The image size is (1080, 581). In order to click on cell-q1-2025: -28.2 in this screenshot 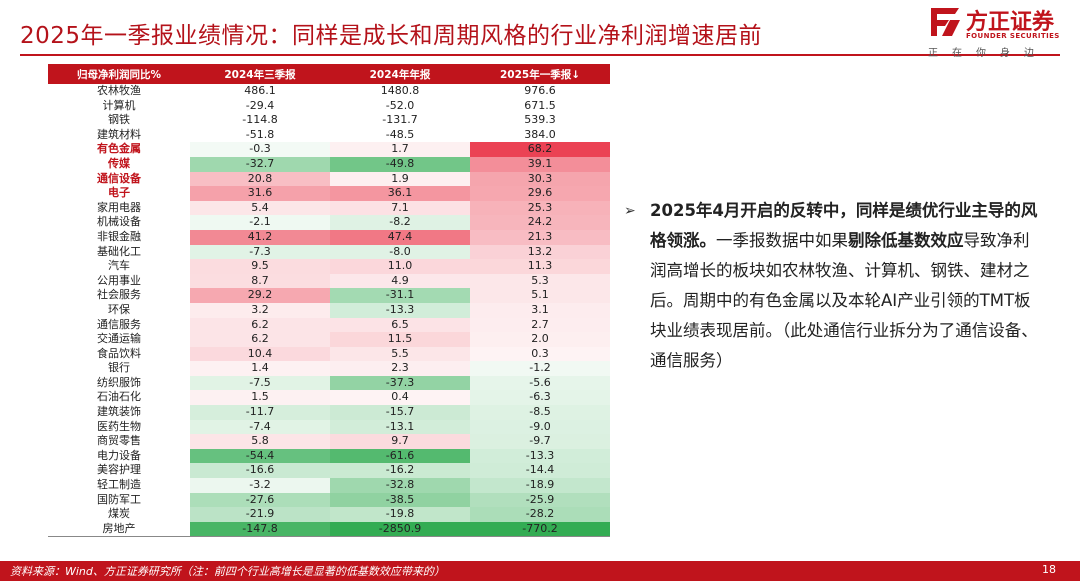, I will do `click(540, 514)`.